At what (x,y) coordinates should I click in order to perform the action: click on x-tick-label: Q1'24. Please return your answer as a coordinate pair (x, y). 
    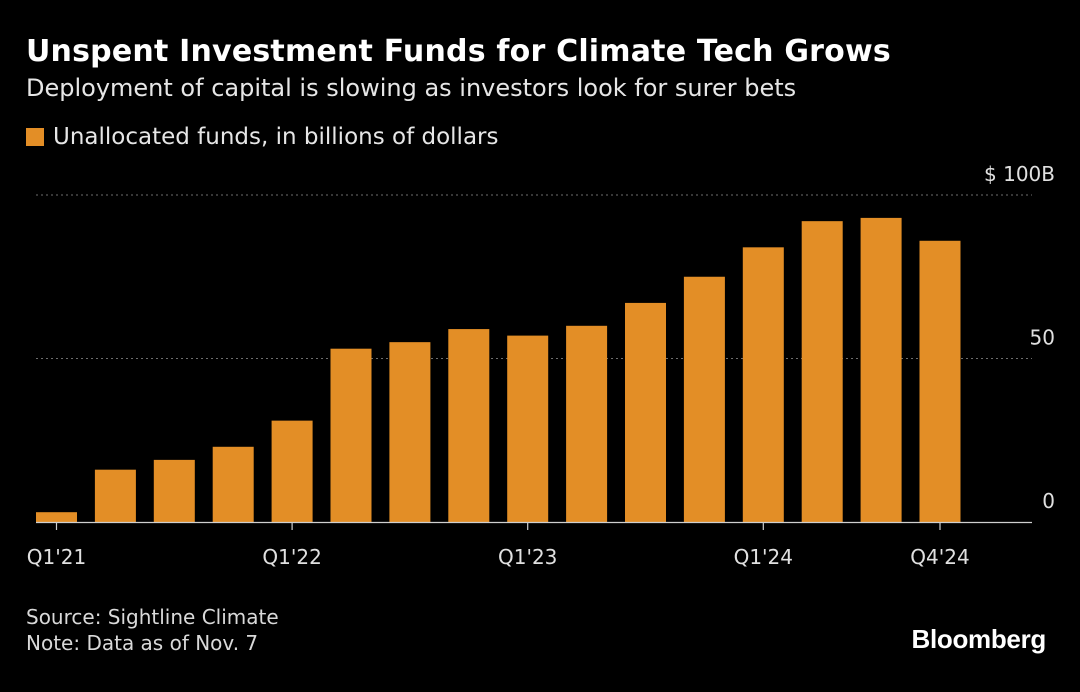
    Looking at the image, I should click on (763, 557).